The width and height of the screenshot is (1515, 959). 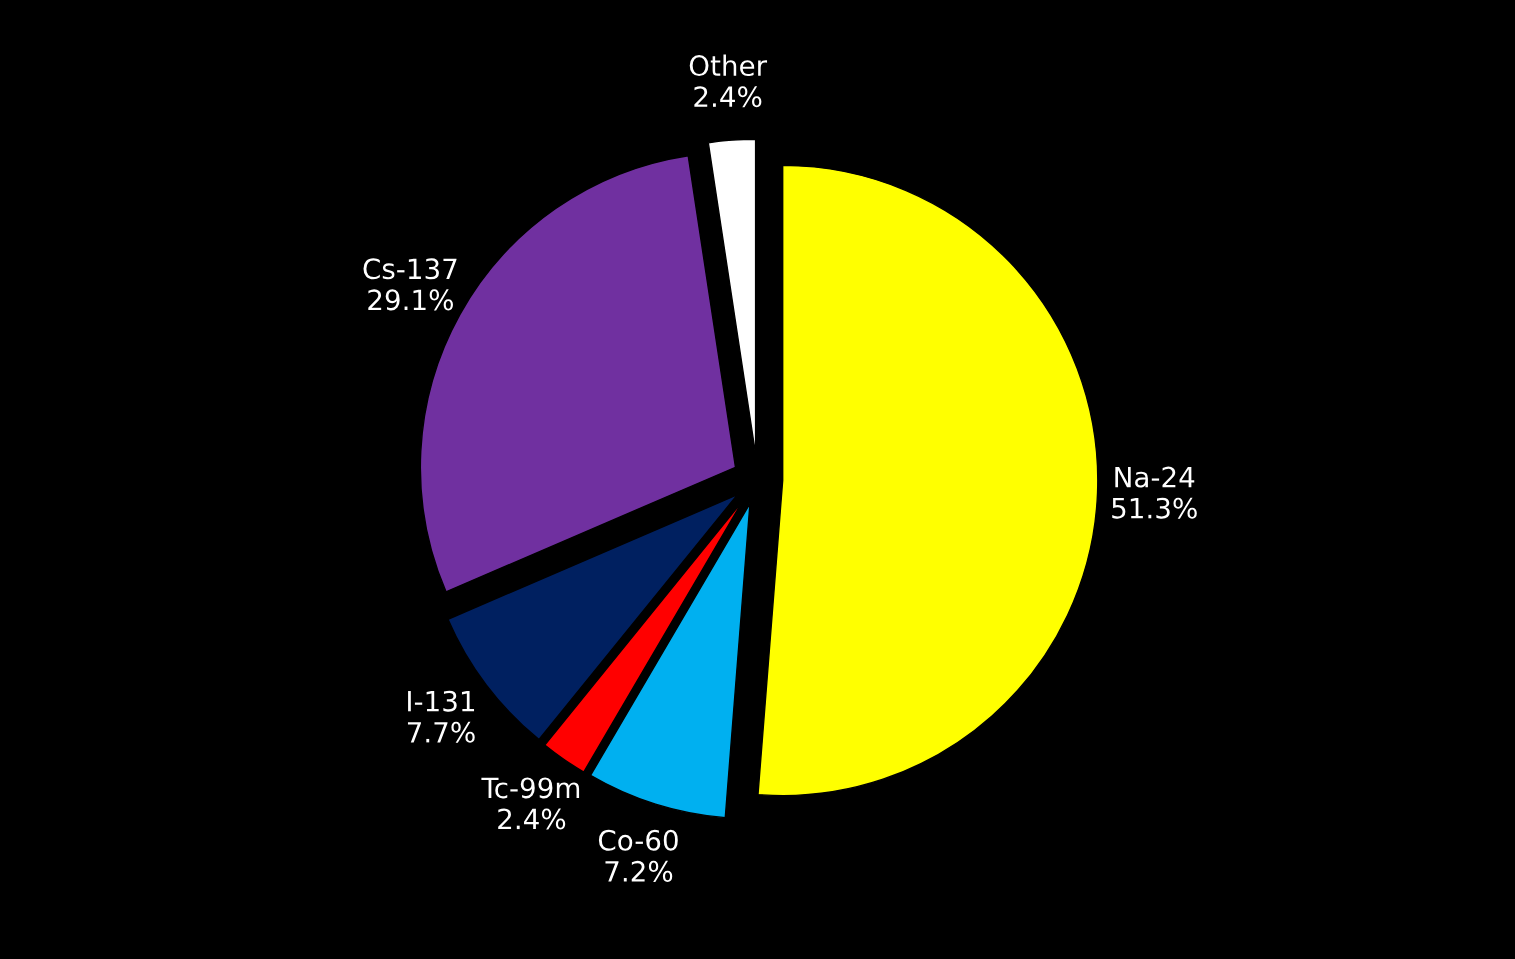 What do you see at coordinates (639, 871) in the screenshot?
I see `data-label: 7.2%` at bounding box center [639, 871].